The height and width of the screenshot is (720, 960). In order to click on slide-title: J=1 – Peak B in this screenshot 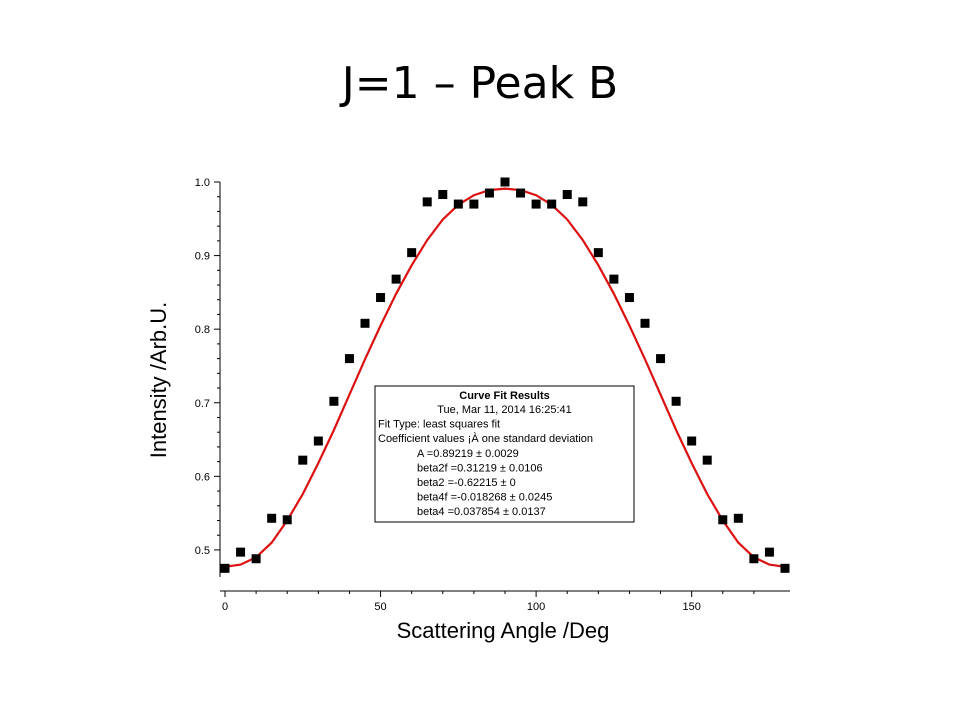, I will do `click(480, 83)`.